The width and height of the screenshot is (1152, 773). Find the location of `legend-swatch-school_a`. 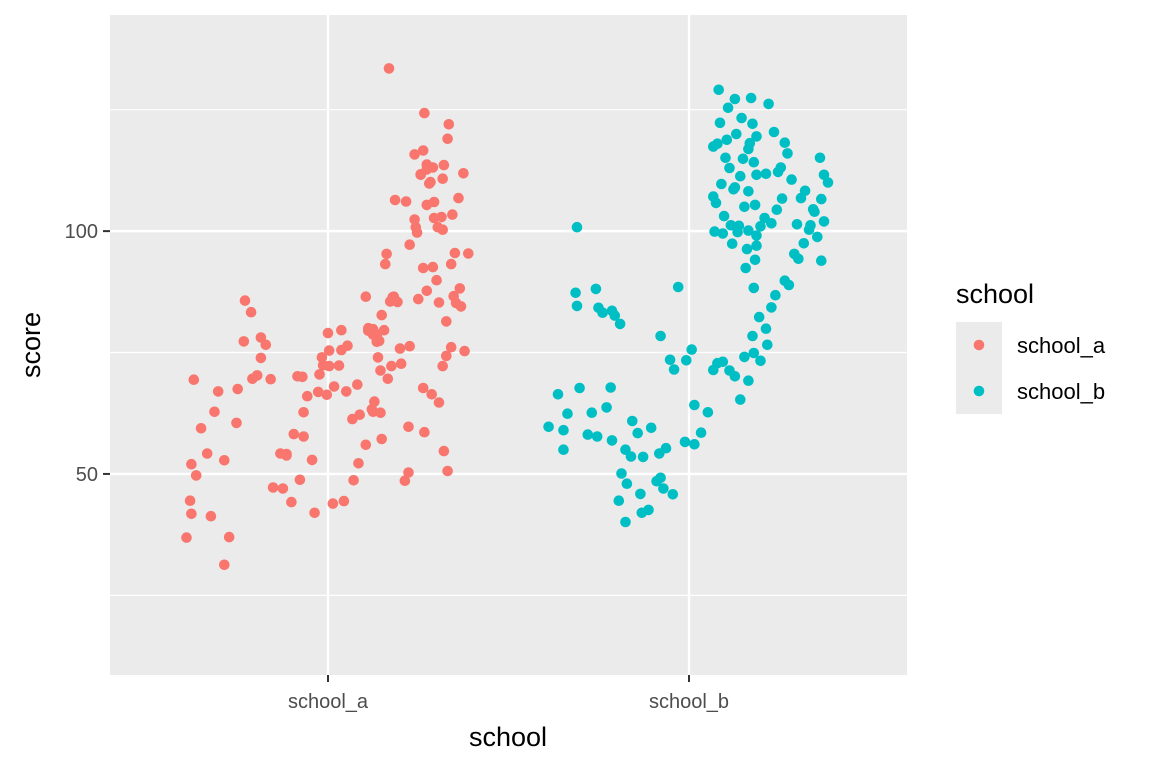

legend-swatch-school_a is located at coordinates (979, 345).